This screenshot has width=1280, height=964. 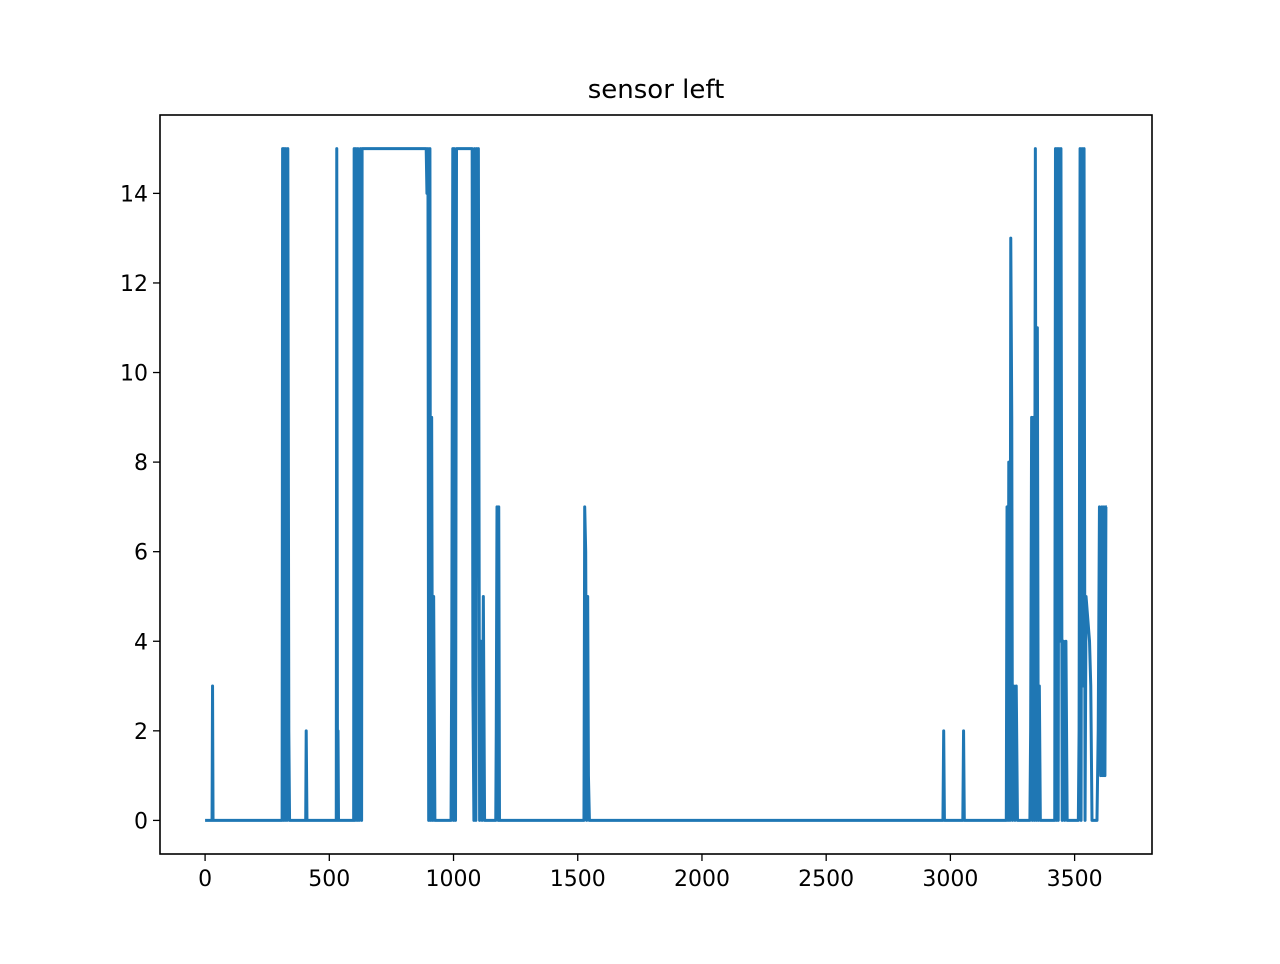 I want to click on y-tick-label: 14, so click(x=134, y=194).